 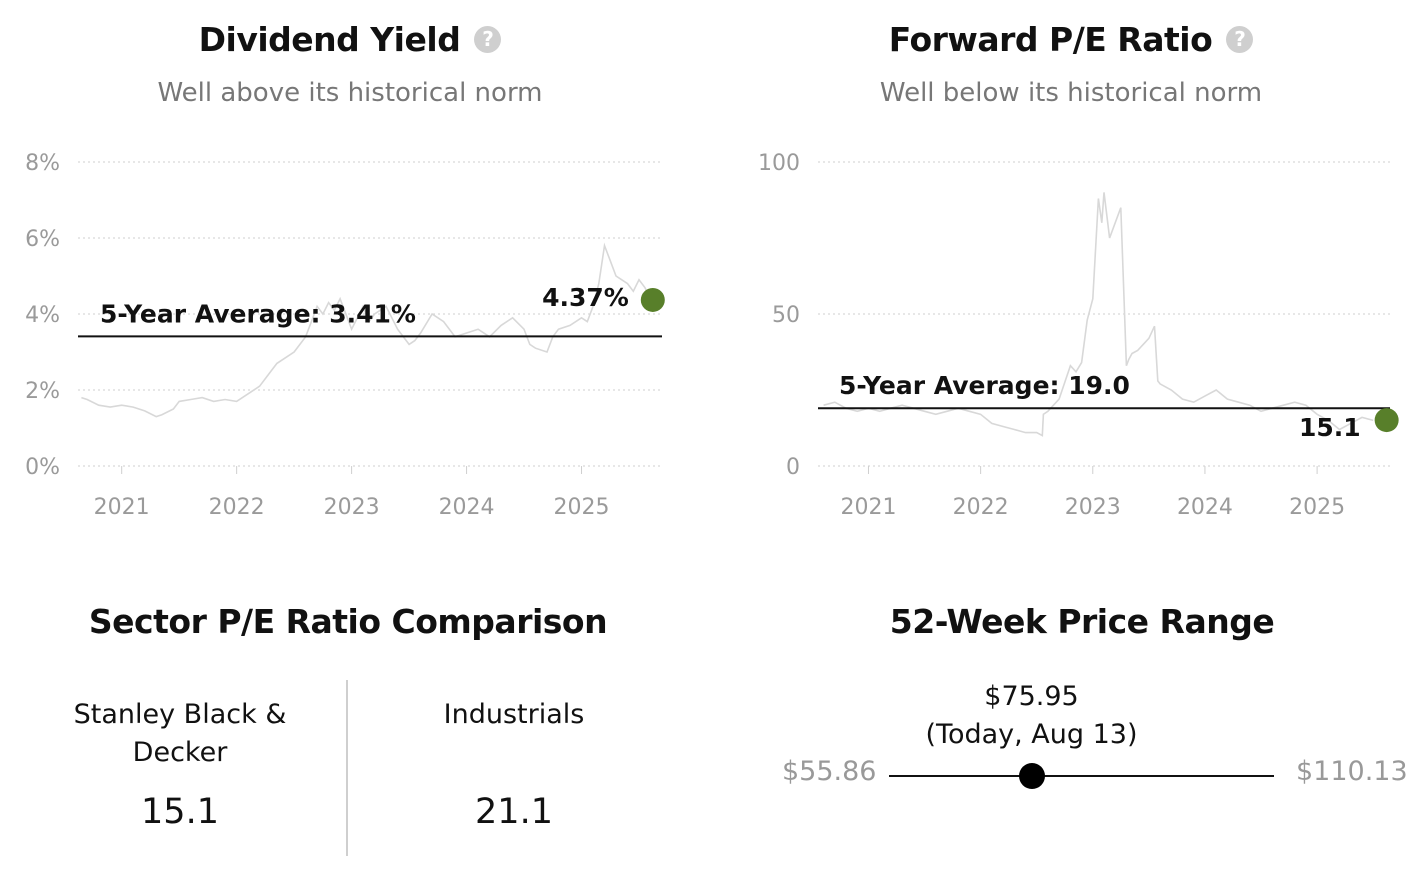 What do you see at coordinates (1081, 776) in the screenshot?
I see `price-range-track` at bounding box center [1081, 776].